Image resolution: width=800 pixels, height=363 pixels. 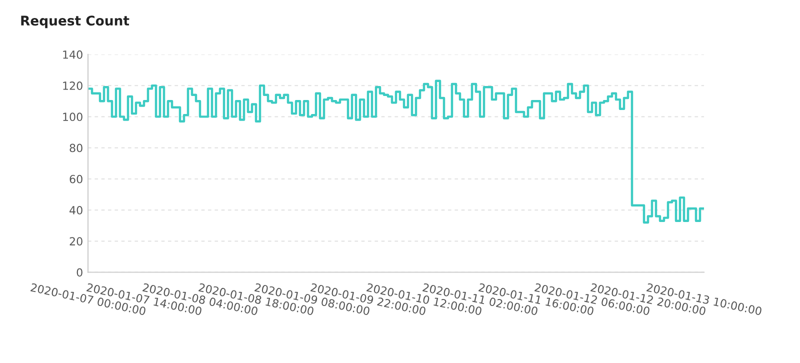 I want to click on y-tick-label: 80, so click(x=76, y=148).